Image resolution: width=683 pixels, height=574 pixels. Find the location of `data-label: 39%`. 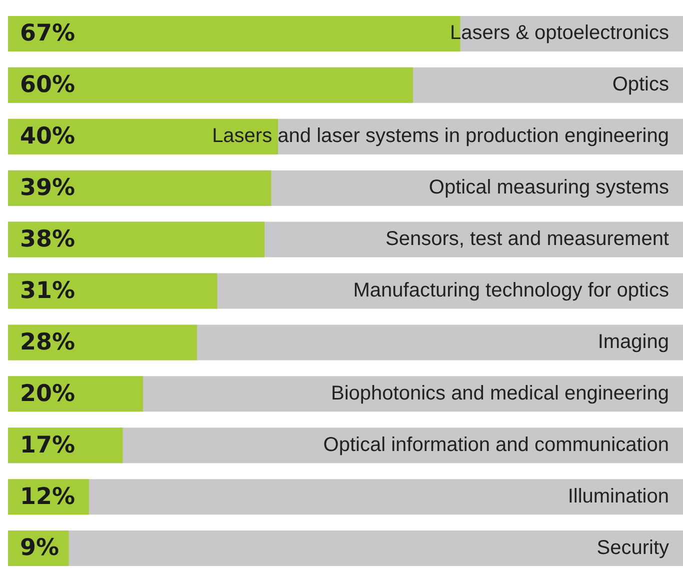

data-label: 39% is located at coordinates (48, 188).